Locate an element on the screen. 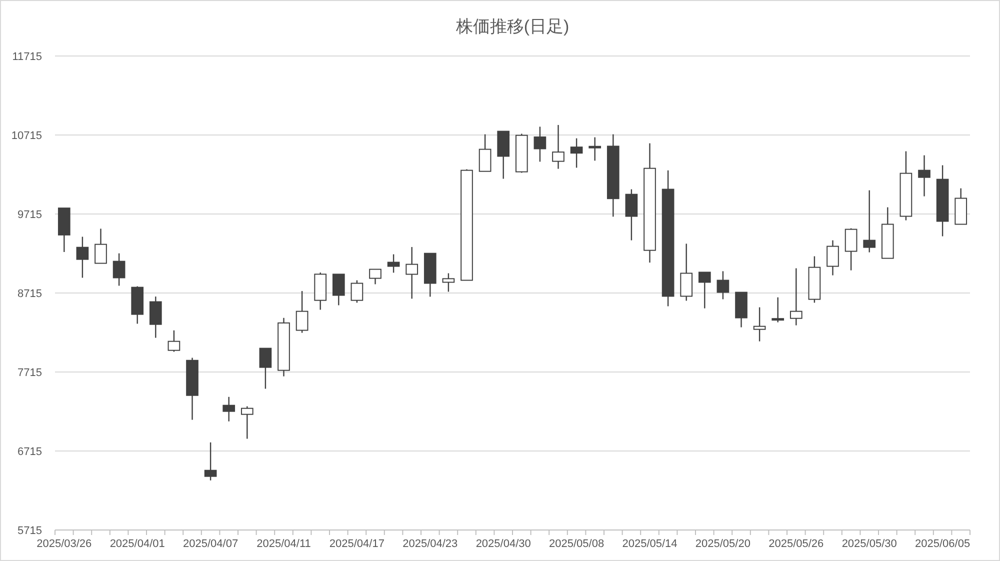 Image resolution: width=1000 pixels, height=561 pixels. x-tick-label: 2025/05/26 is located at coordinates (796, 544).